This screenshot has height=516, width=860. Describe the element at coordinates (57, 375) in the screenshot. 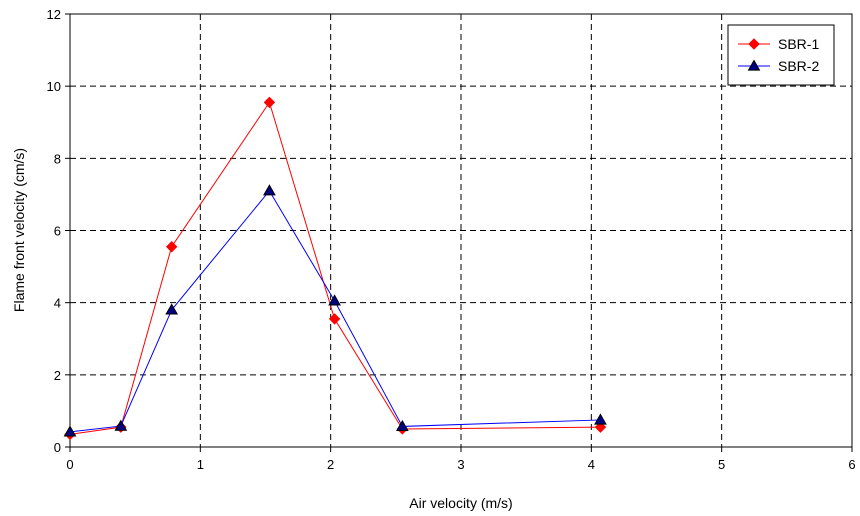

I see `y-tick-label: 2` at that location.